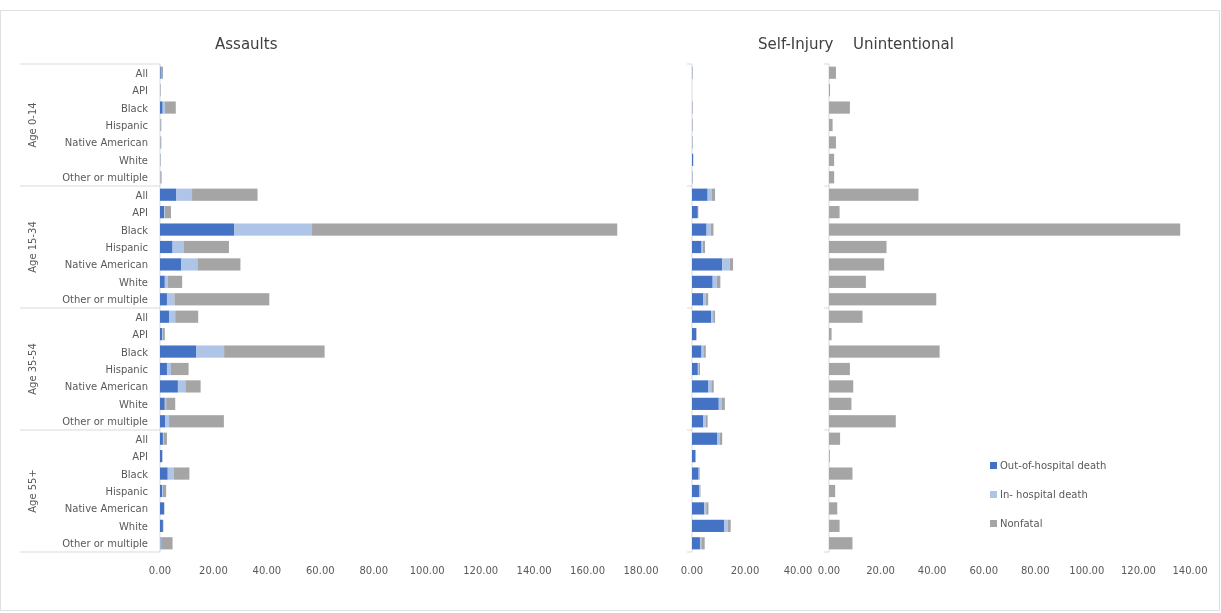  I want to click on legend-label: Out-of-hospital death, so click(1053, 465).